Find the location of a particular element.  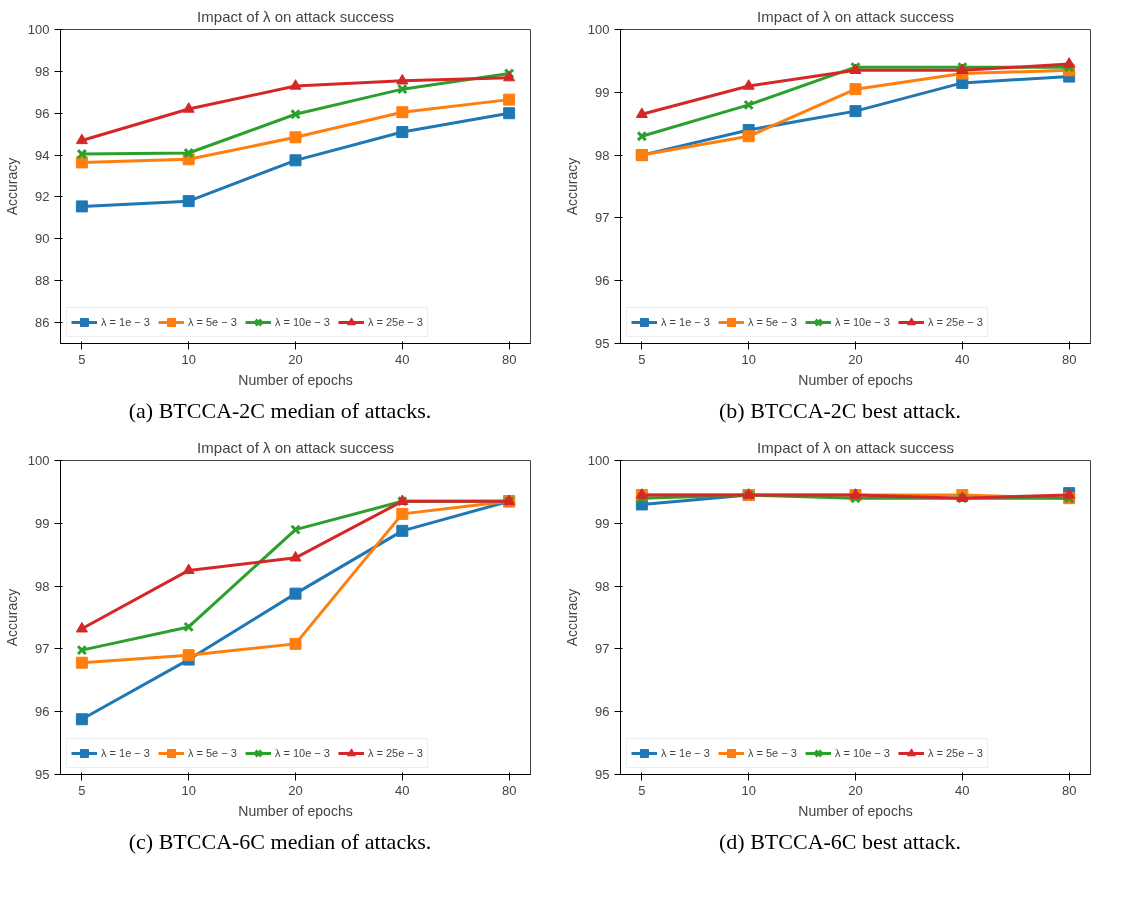

text: (b) BTCCA-2C best attack. is located at coordinates (840, 411).